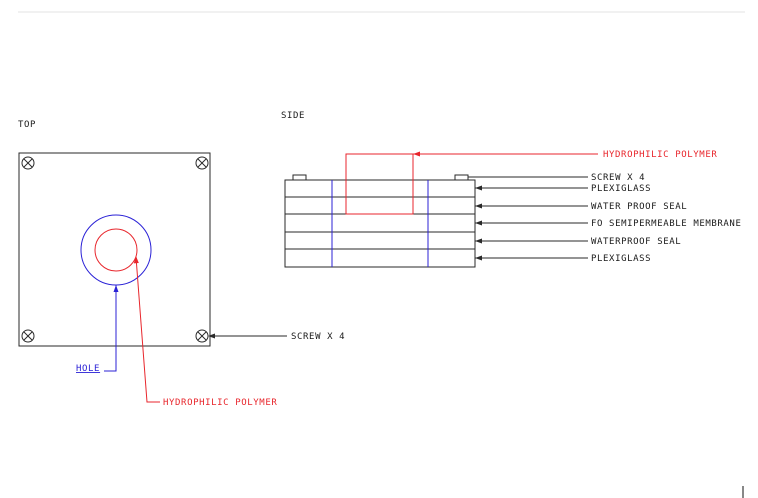  I want to click on side-polymer-block, so click(379, 184).